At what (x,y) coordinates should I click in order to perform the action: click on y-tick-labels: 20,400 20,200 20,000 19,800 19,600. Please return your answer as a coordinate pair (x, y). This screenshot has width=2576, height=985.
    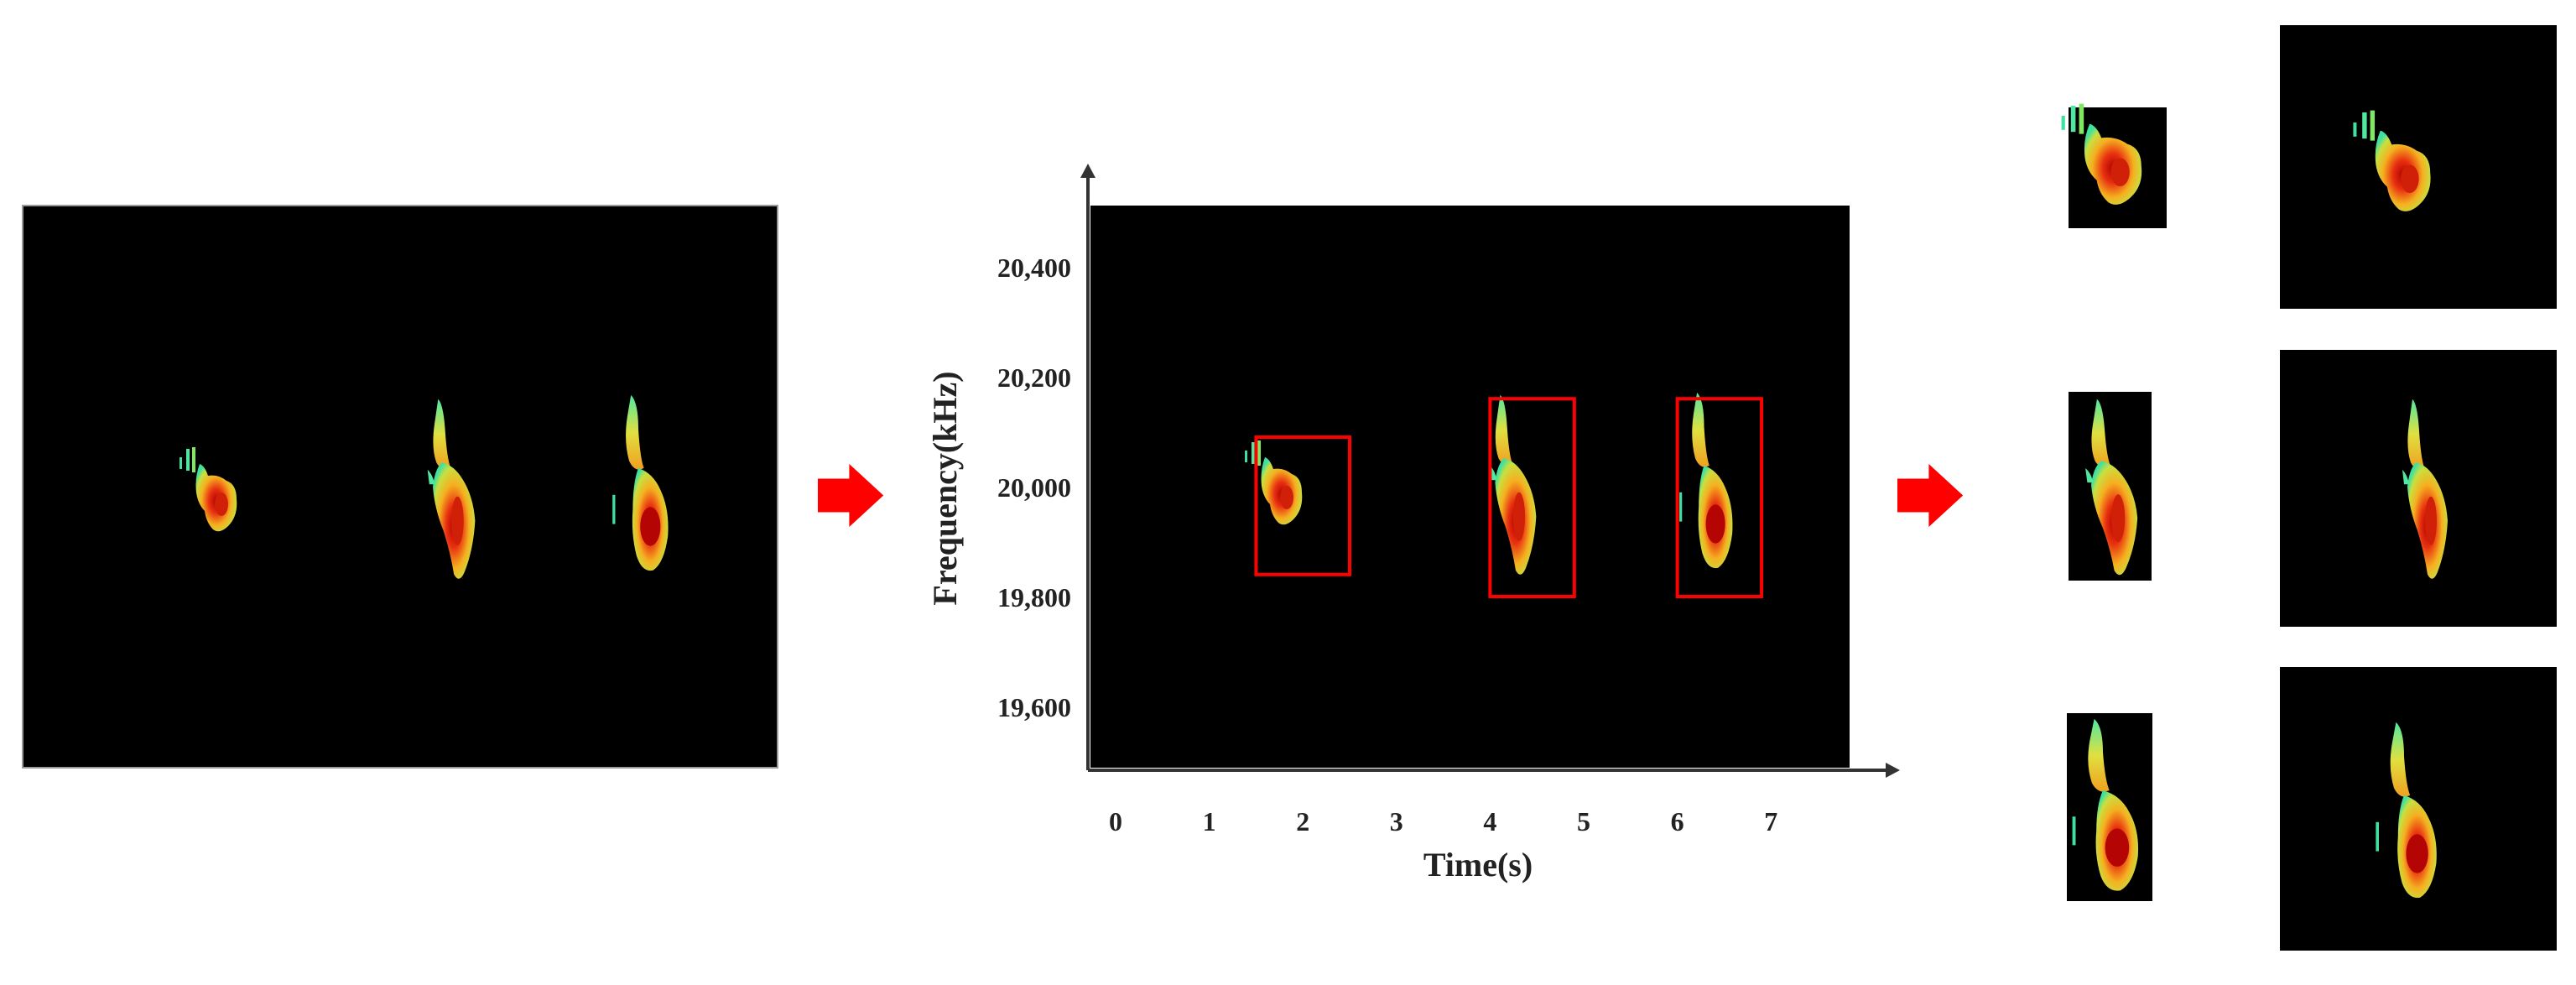
    Looking at the image, I should click on (1034, 488).